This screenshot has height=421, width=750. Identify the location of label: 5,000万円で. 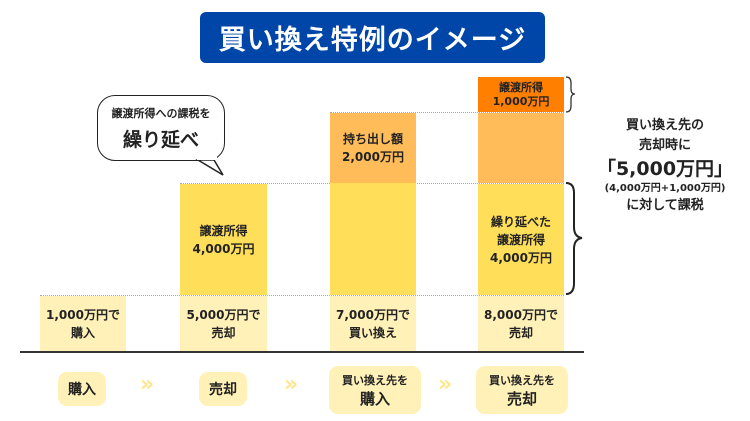
(223, 314).